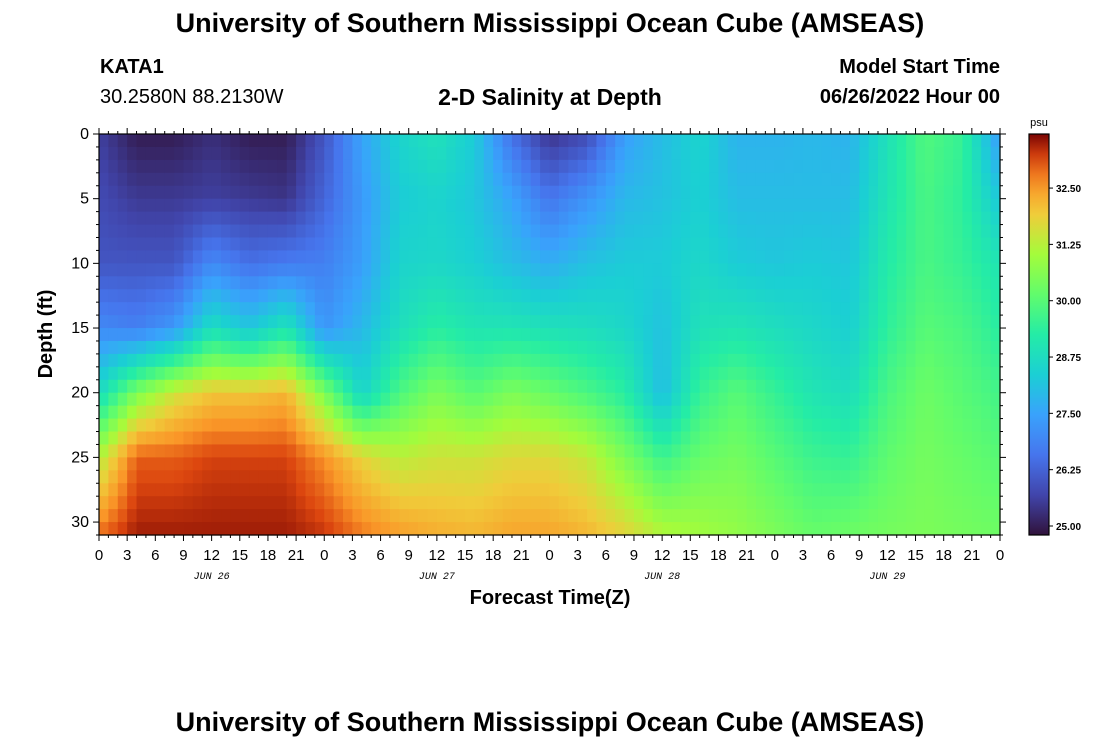 The image size is (1100, 750). What do you see at coordinates (972, 555) in the screenshot?
I see `x-tick-label: 21` at bounding box center [972, 555].